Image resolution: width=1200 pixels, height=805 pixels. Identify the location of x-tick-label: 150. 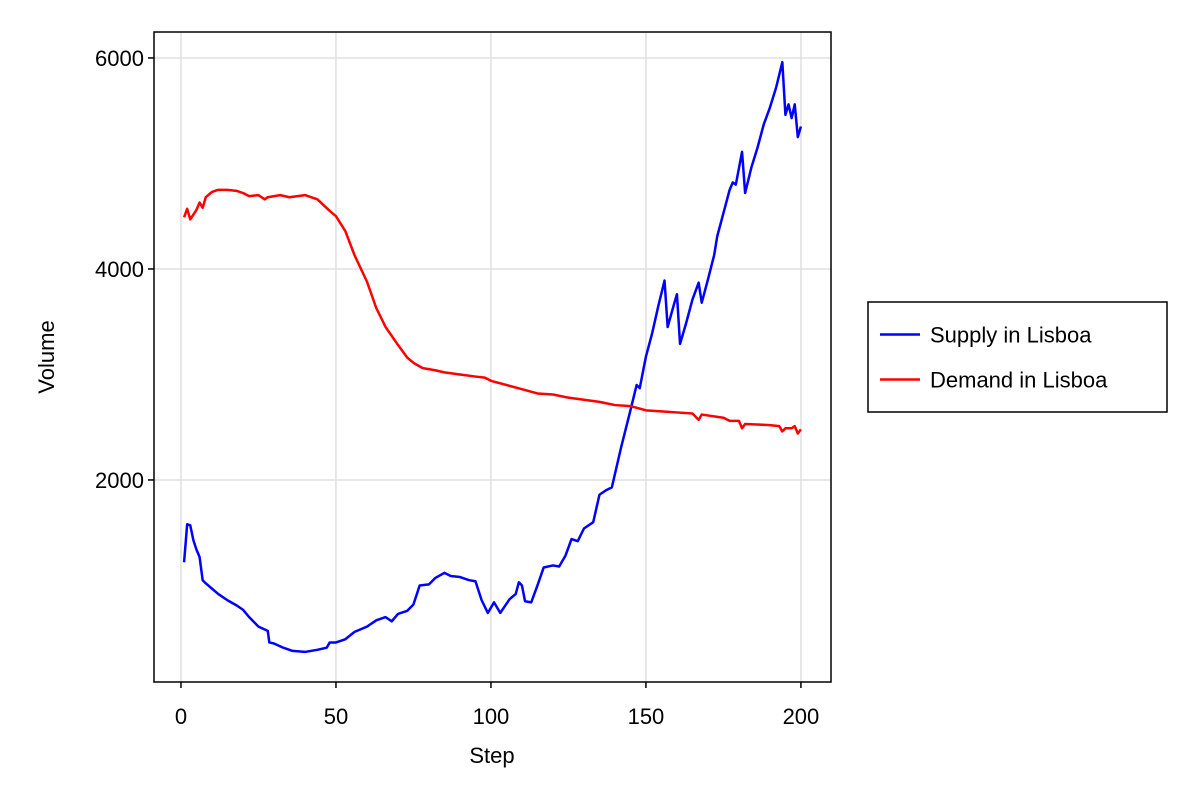
(646, 716).